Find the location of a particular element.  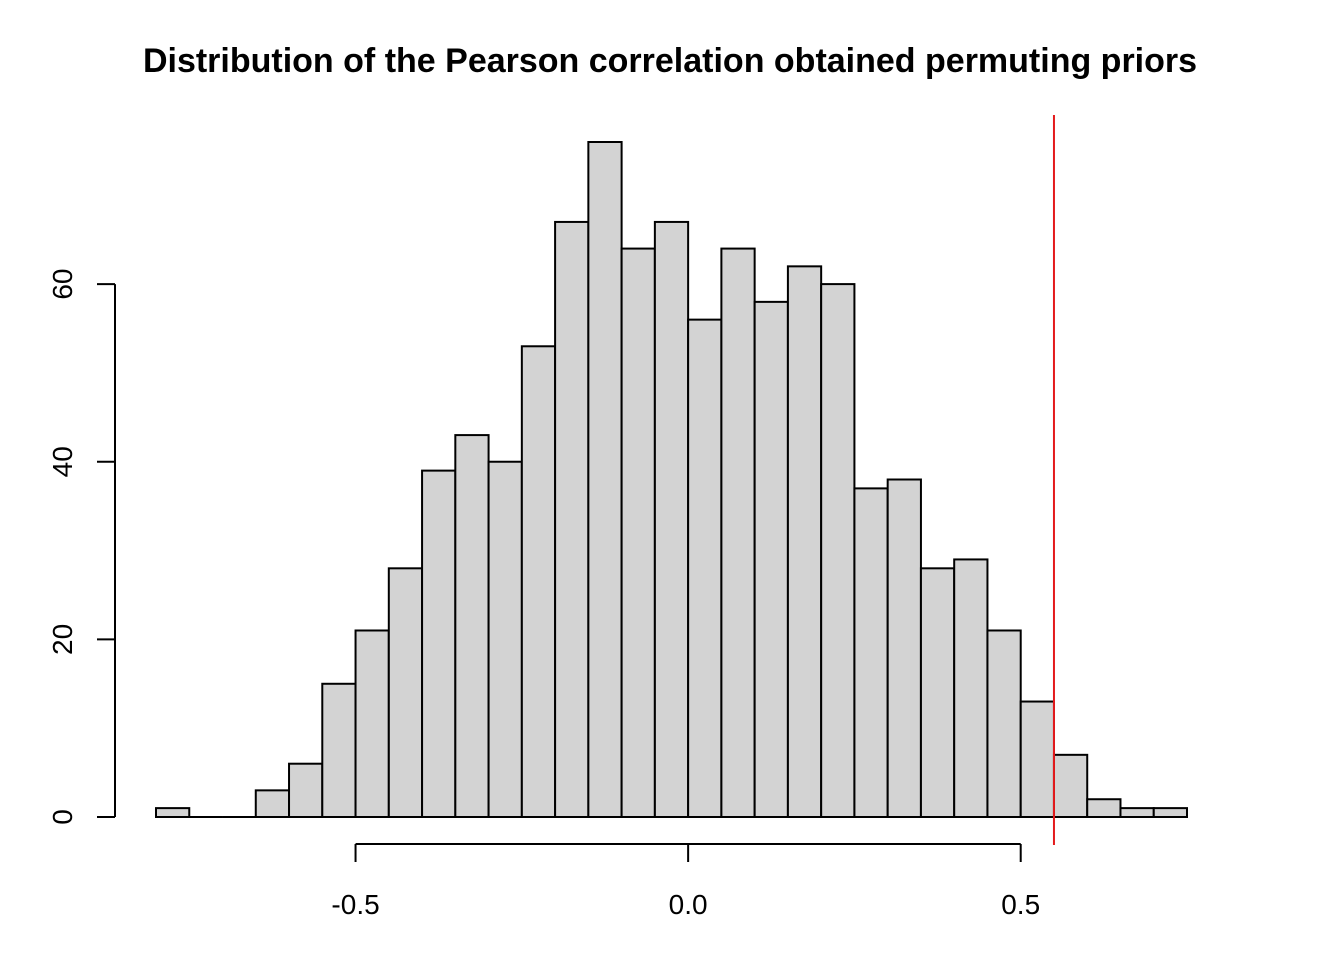

y-tick-label: 60 is located at coordinates (62, 284).